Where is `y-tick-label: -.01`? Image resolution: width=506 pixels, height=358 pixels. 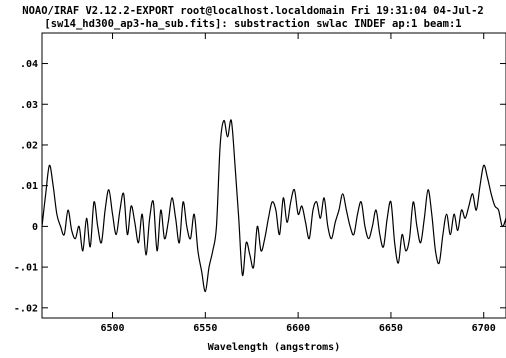 y-tick-label: -.01 is located at coordinates (26, 268).